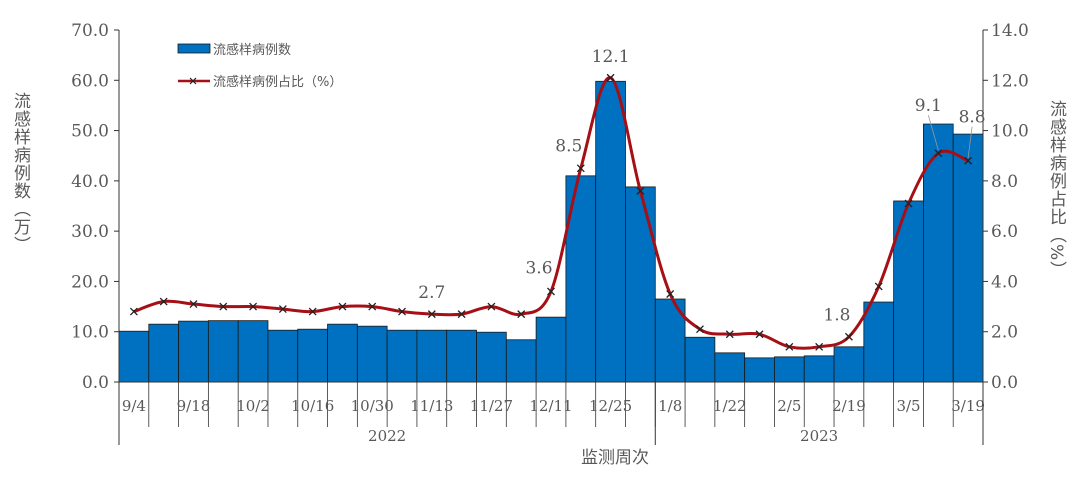 Image resolution: width=1080 pixels, height=478 pixels. What do you see at coordinates (615, 458) in the screenshot?
I see `x-axis-title: 监测周次` at bounding box center [615, 458].